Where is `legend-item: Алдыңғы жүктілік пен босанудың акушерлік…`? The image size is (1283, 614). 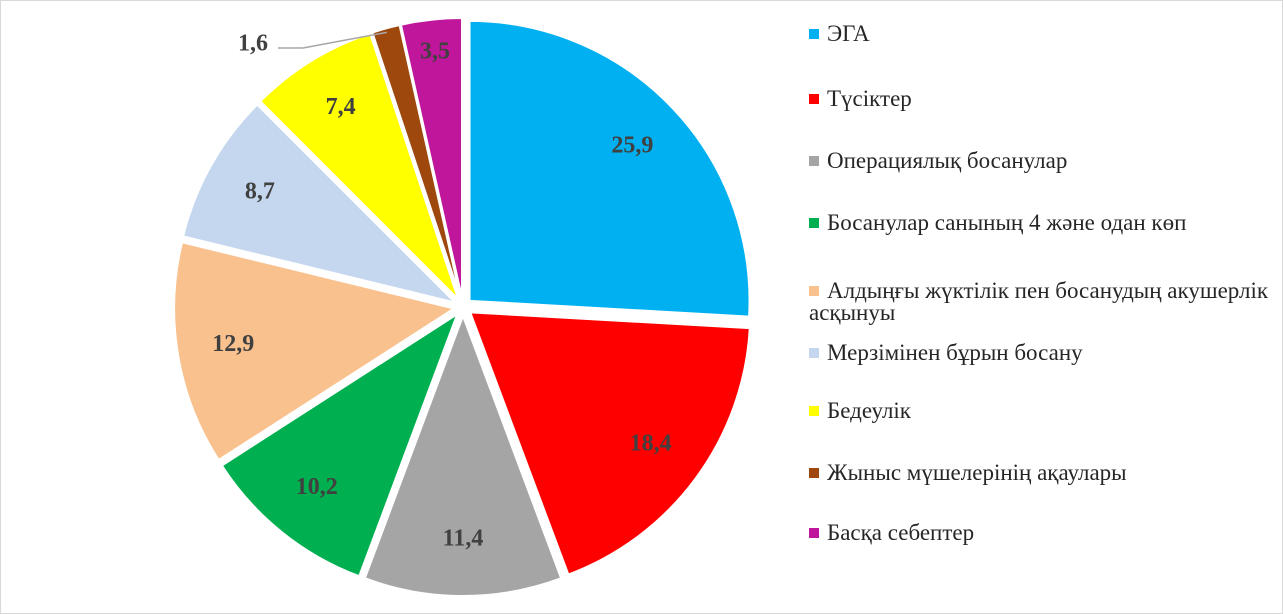
legend-item: Алдыңғы жүктілік пен босанудың акушерлік… is located at coordinates (1044, 301).